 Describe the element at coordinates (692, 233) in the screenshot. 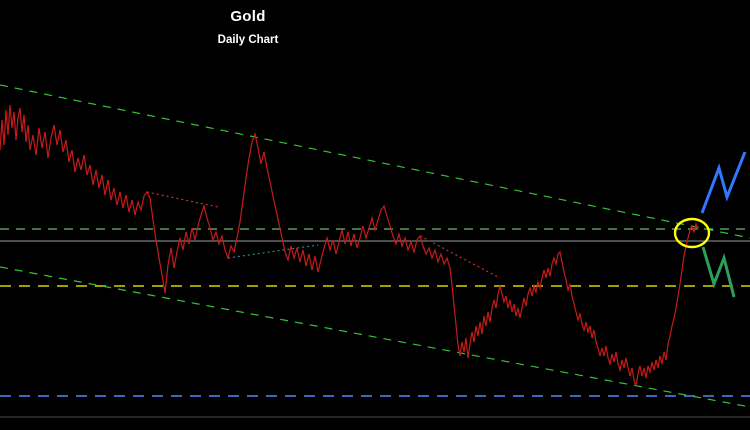

I see `breakout-highlight-ellipse` at that location.